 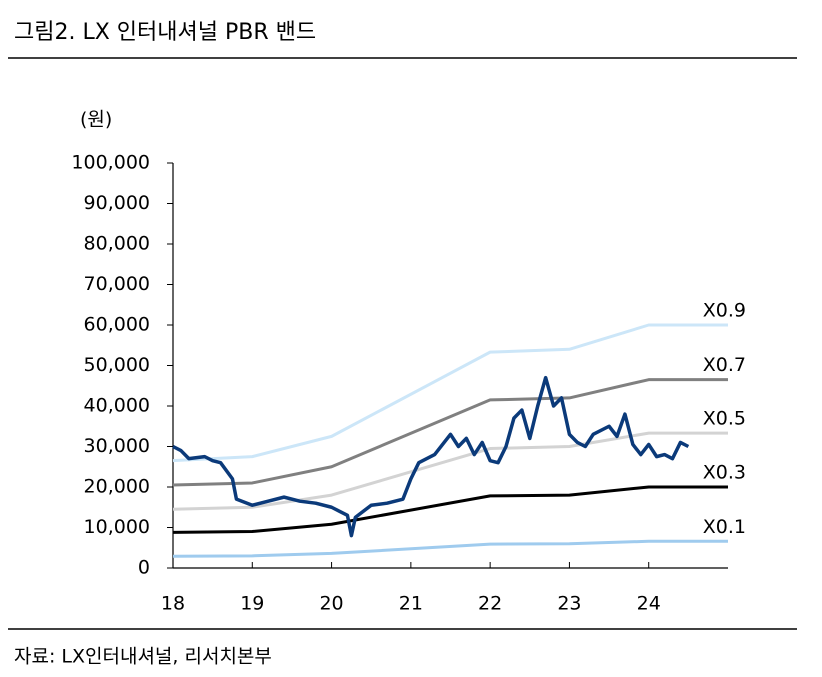 I want to click on series-label: X0.3, so click(x=724, y=473).